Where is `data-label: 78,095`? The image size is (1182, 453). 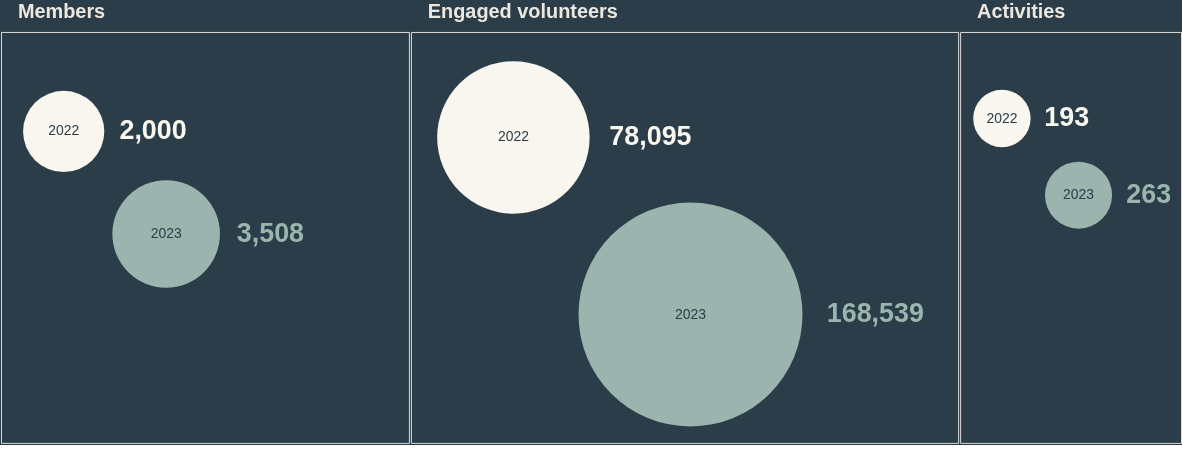 data-label: 78,095 is located at coordinates (650, 136).